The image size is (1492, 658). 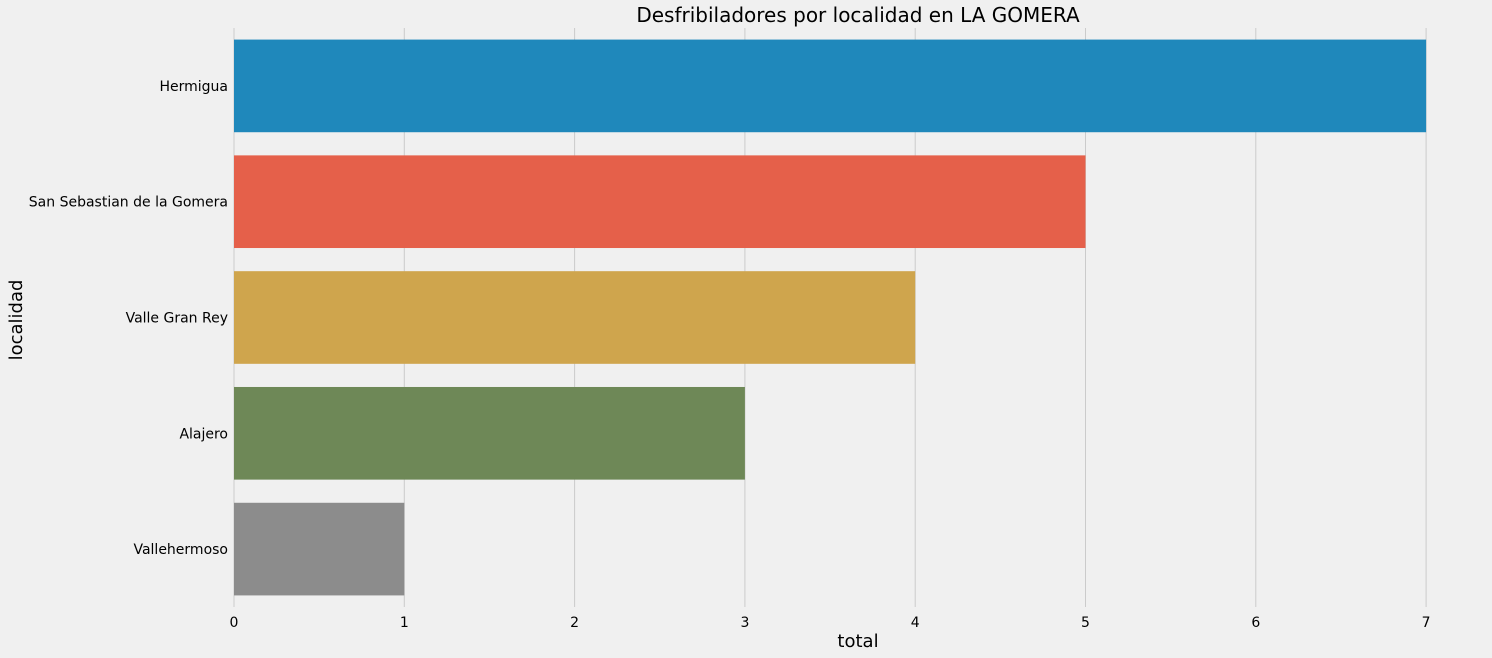 I want to click on y-tick-label: Valle Gran Rey, so click(x=177, y=319).